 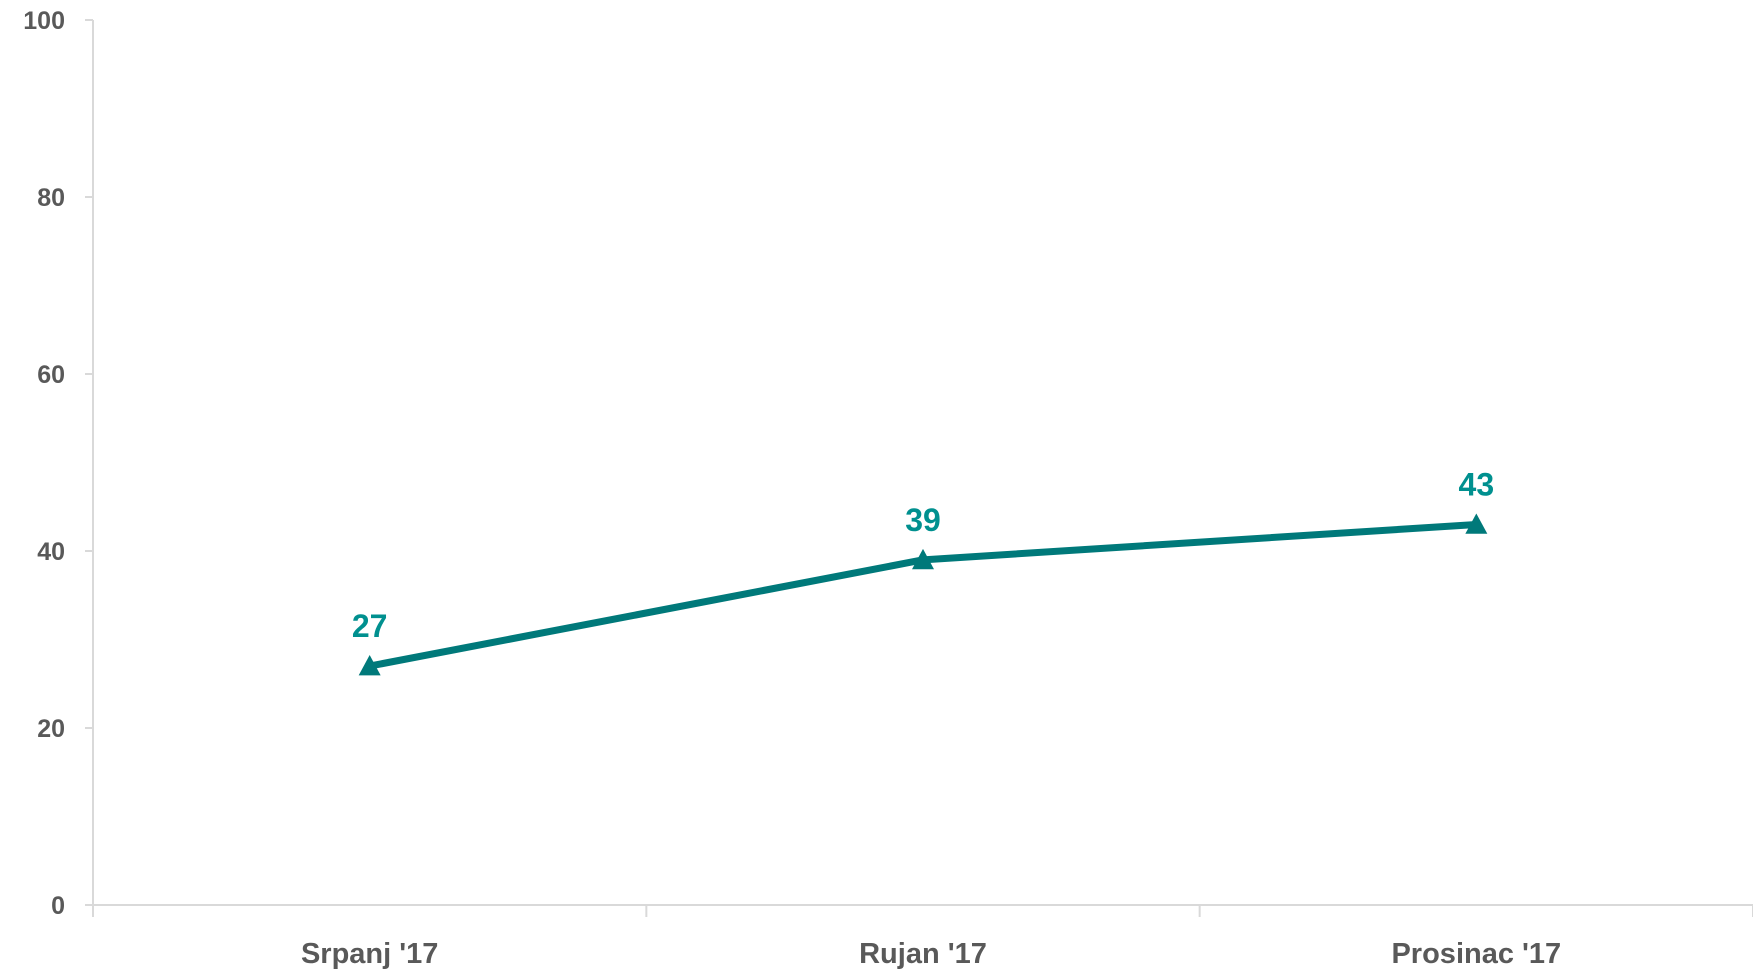 I want to click on data-label: 43, so click(x=1477, y=484).